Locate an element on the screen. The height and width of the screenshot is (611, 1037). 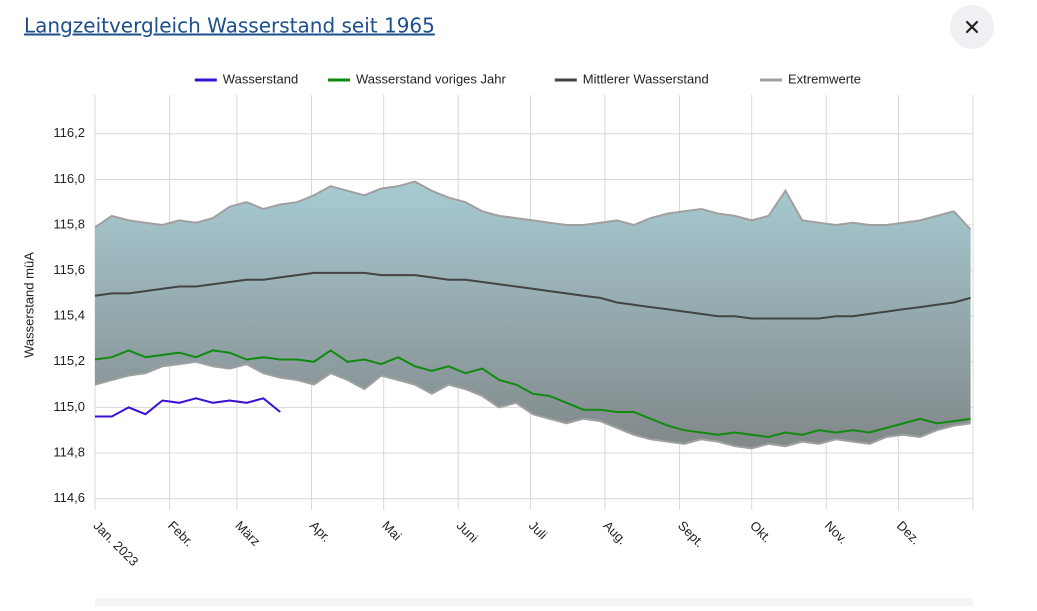
y-tick-label: 116,0 is located at coordinates (69, 178).